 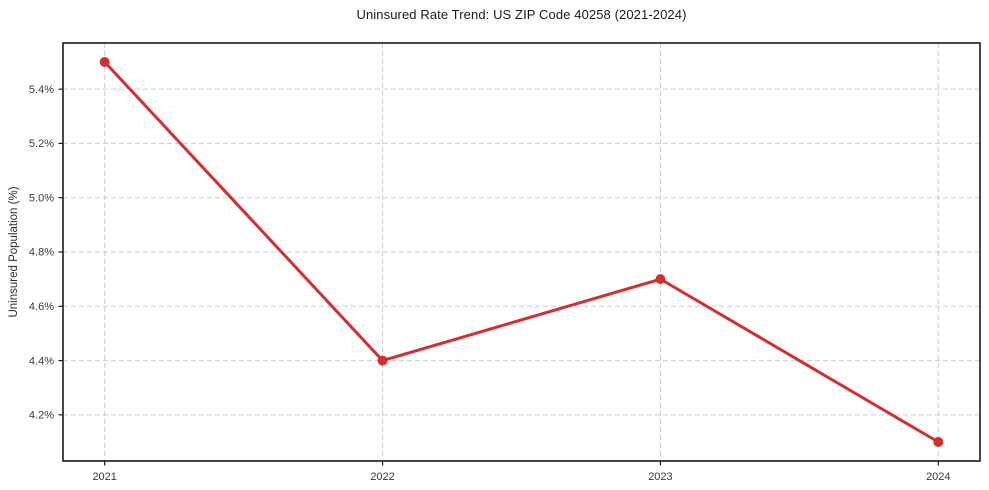 What do you see at coordinates (938, 477) in the screenshot?
I see `x-tick-label: 2024` at bounding box center [938, 477].